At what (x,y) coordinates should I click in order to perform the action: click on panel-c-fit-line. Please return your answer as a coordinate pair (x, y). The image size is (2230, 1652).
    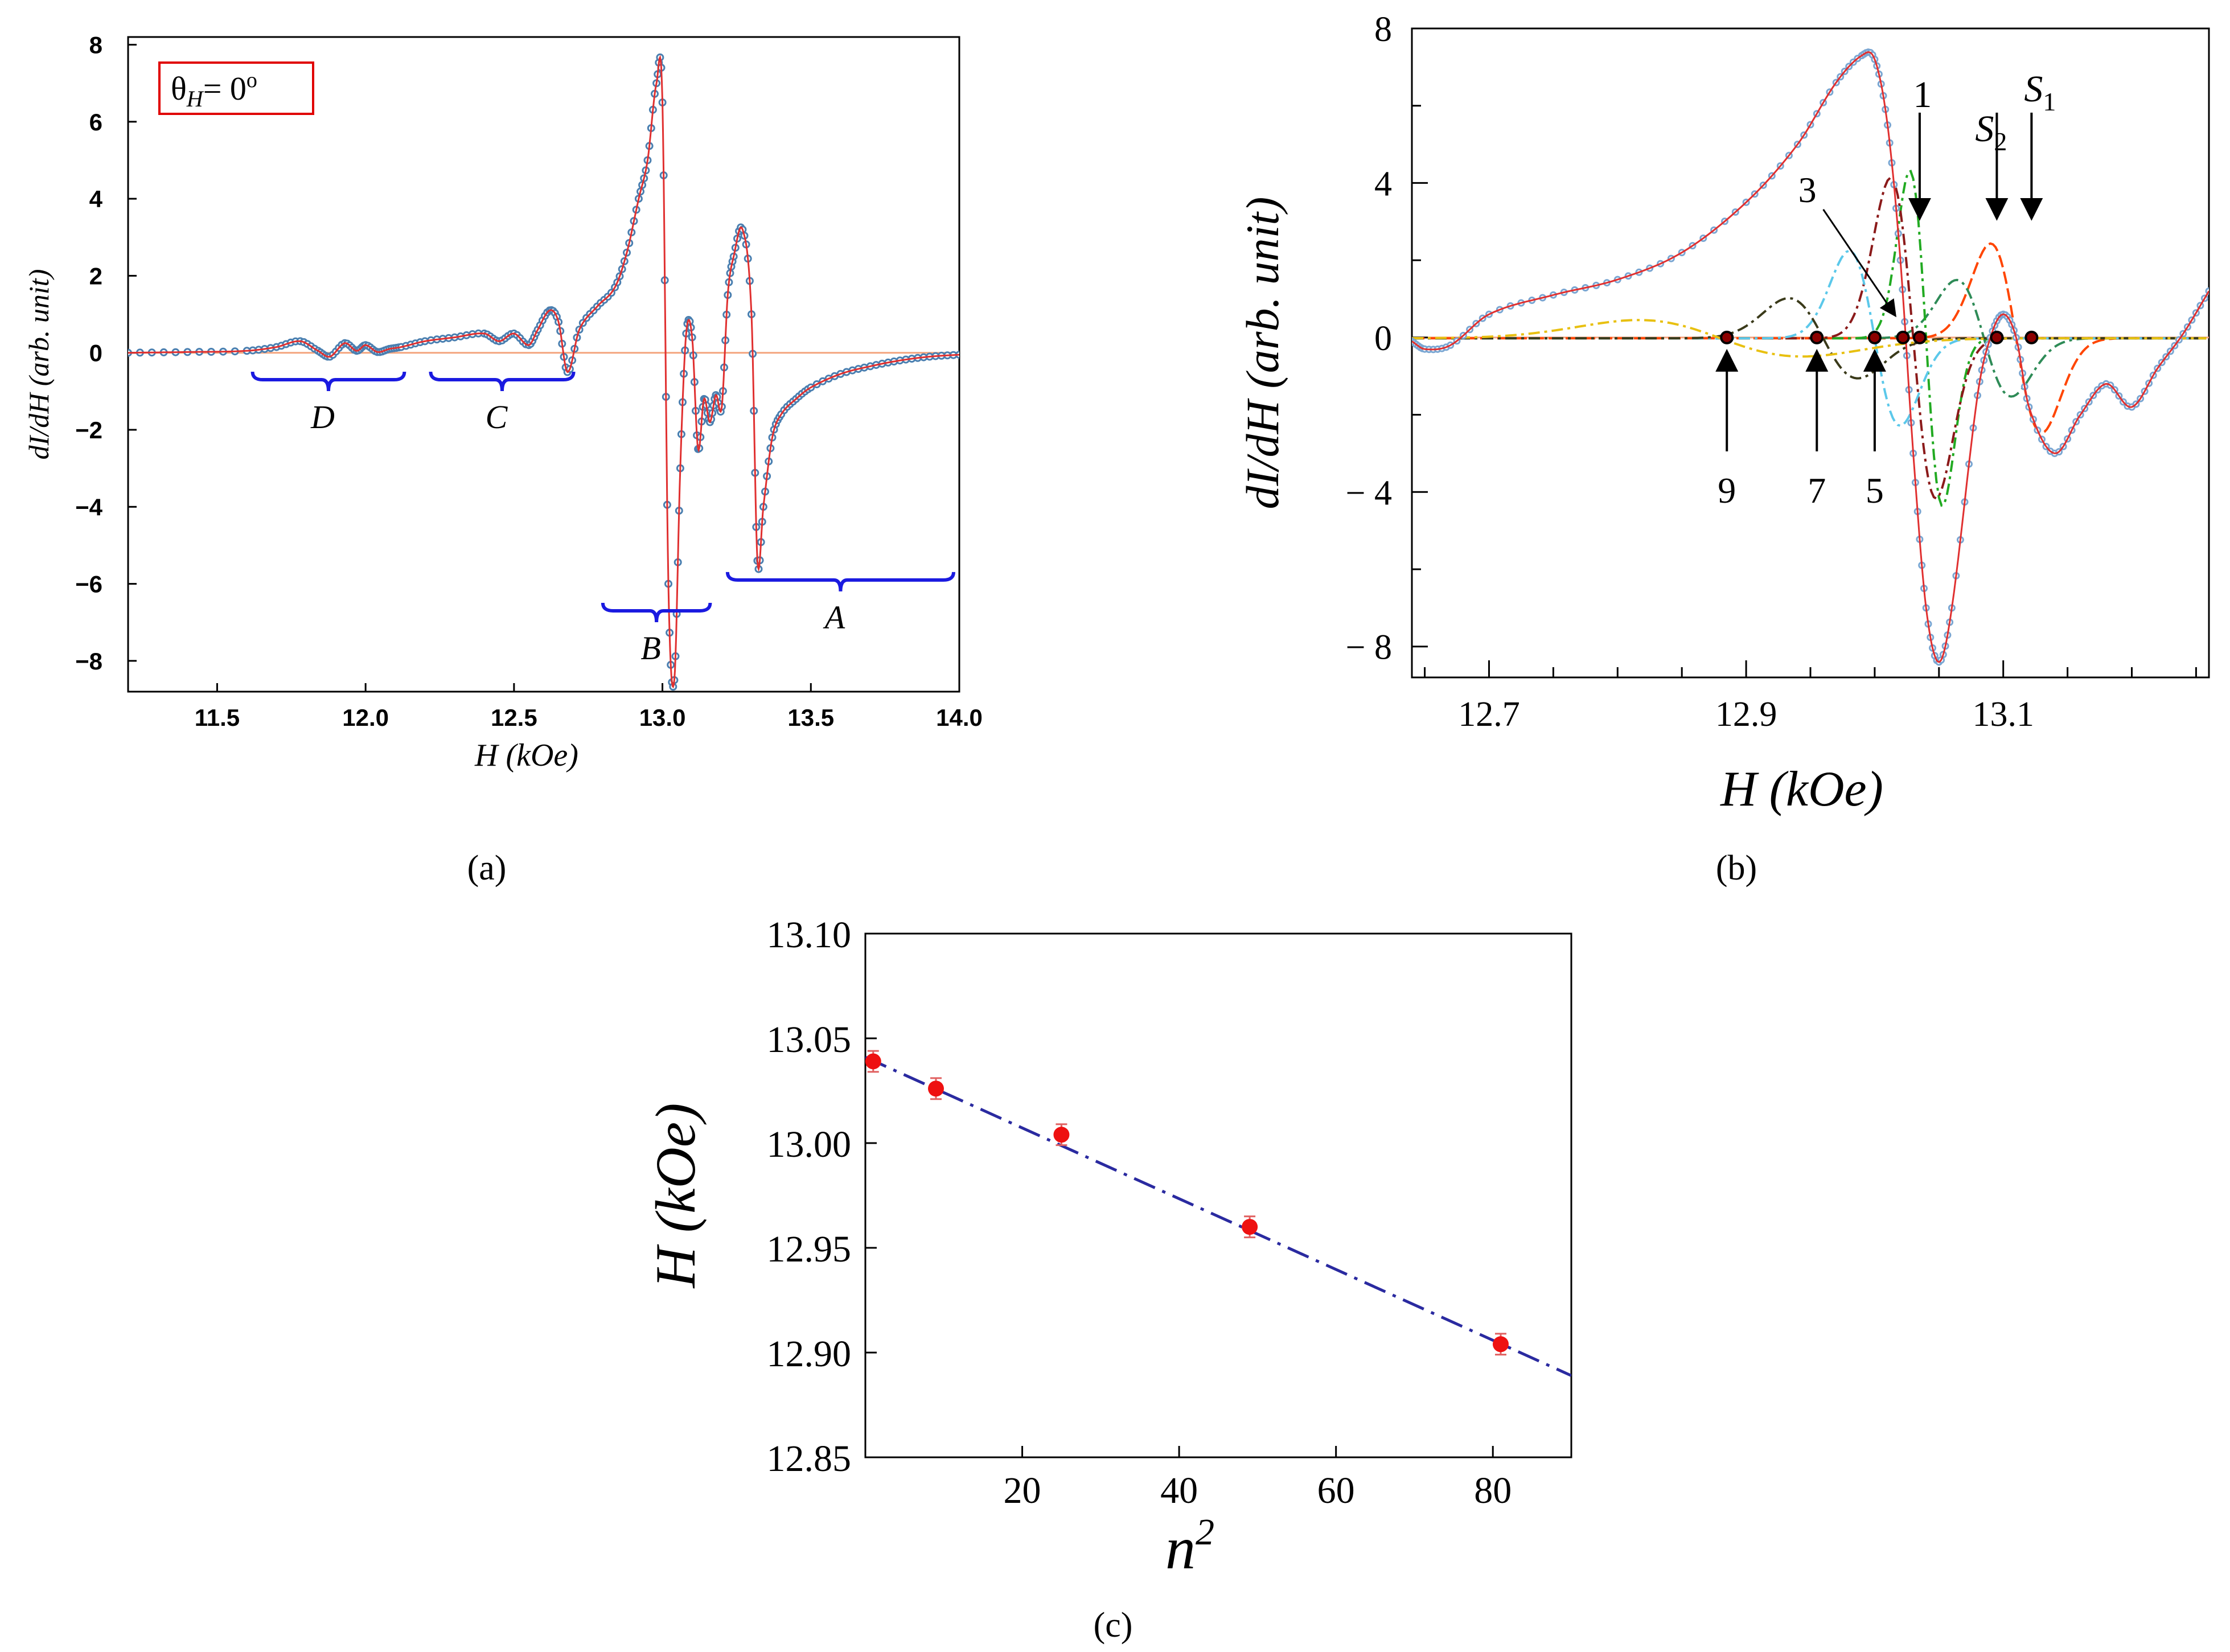
    Looking at the image, I should click on (1218, 1216).